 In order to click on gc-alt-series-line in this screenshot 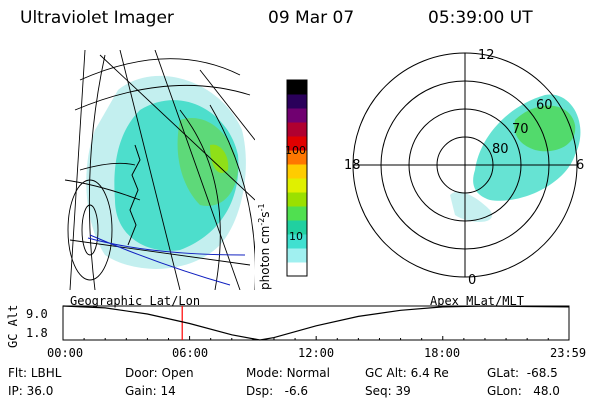, I will do `click(316, 323)`.